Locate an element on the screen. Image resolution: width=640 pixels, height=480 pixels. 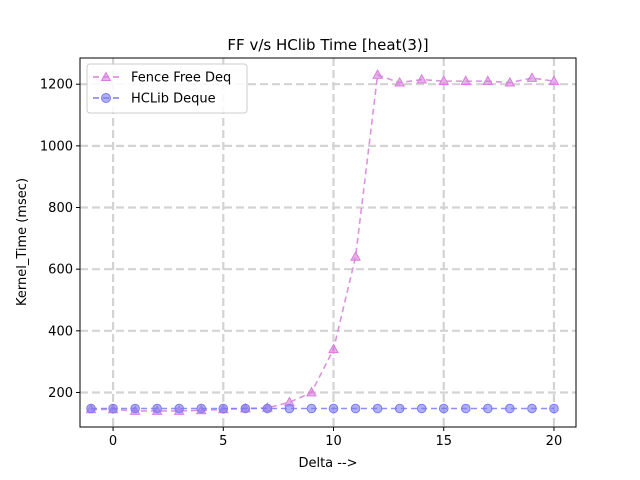
chart-title: FF v/s HClib Time [heat(3)] is located at coordinates (327, 45).